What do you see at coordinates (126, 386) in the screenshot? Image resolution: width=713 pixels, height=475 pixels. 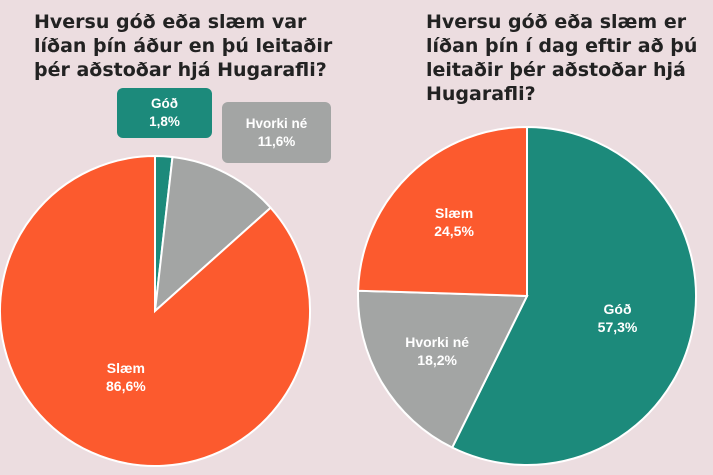 I see `before-slice-3-value: 86,6%` at bounding box center [126, 386].